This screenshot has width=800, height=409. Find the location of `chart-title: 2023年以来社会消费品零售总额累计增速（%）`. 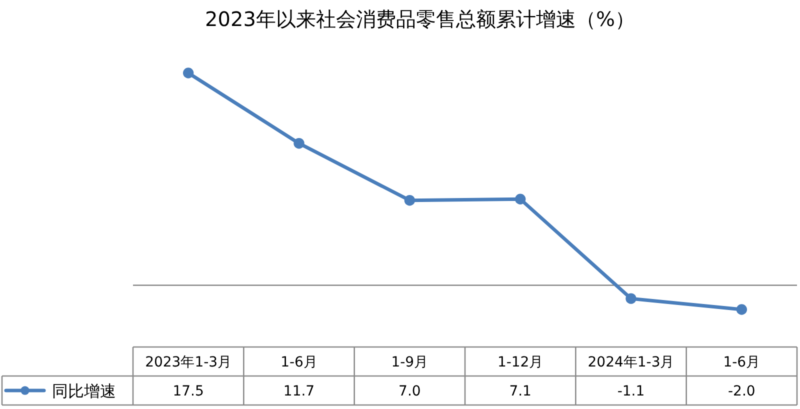

chart-title: 2023年以来社会消费品零售总额累计增速（%） is located at coordinates (420, 19).